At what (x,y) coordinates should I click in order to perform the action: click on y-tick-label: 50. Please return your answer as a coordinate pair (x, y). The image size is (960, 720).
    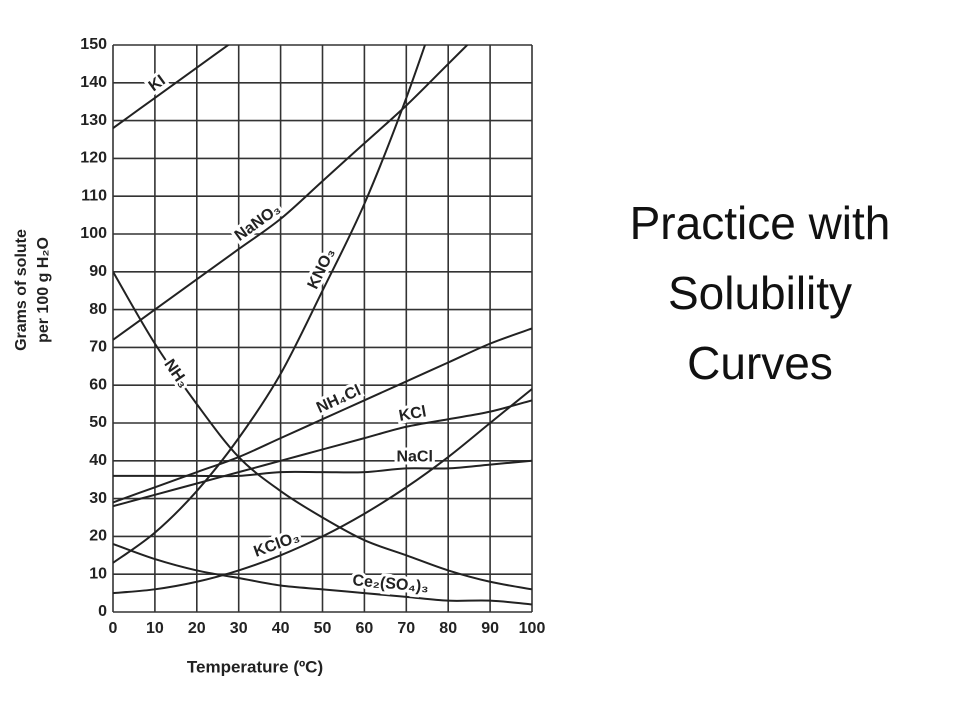
    Looking at the image, I should click on (98, 422).